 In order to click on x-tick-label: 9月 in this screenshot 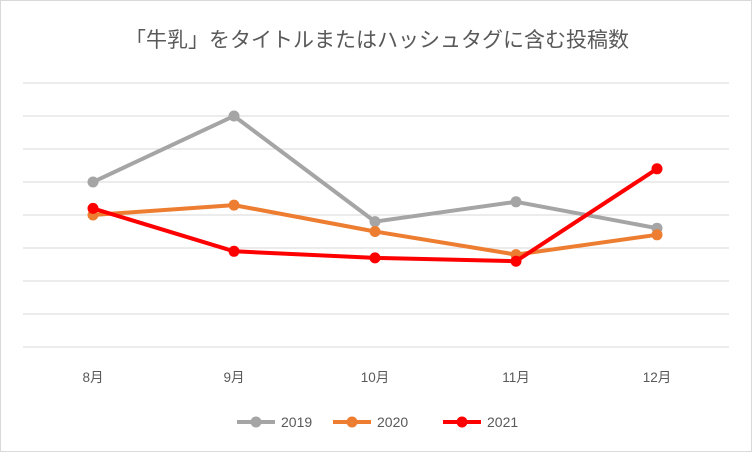, I will do `click(233, 377)`.